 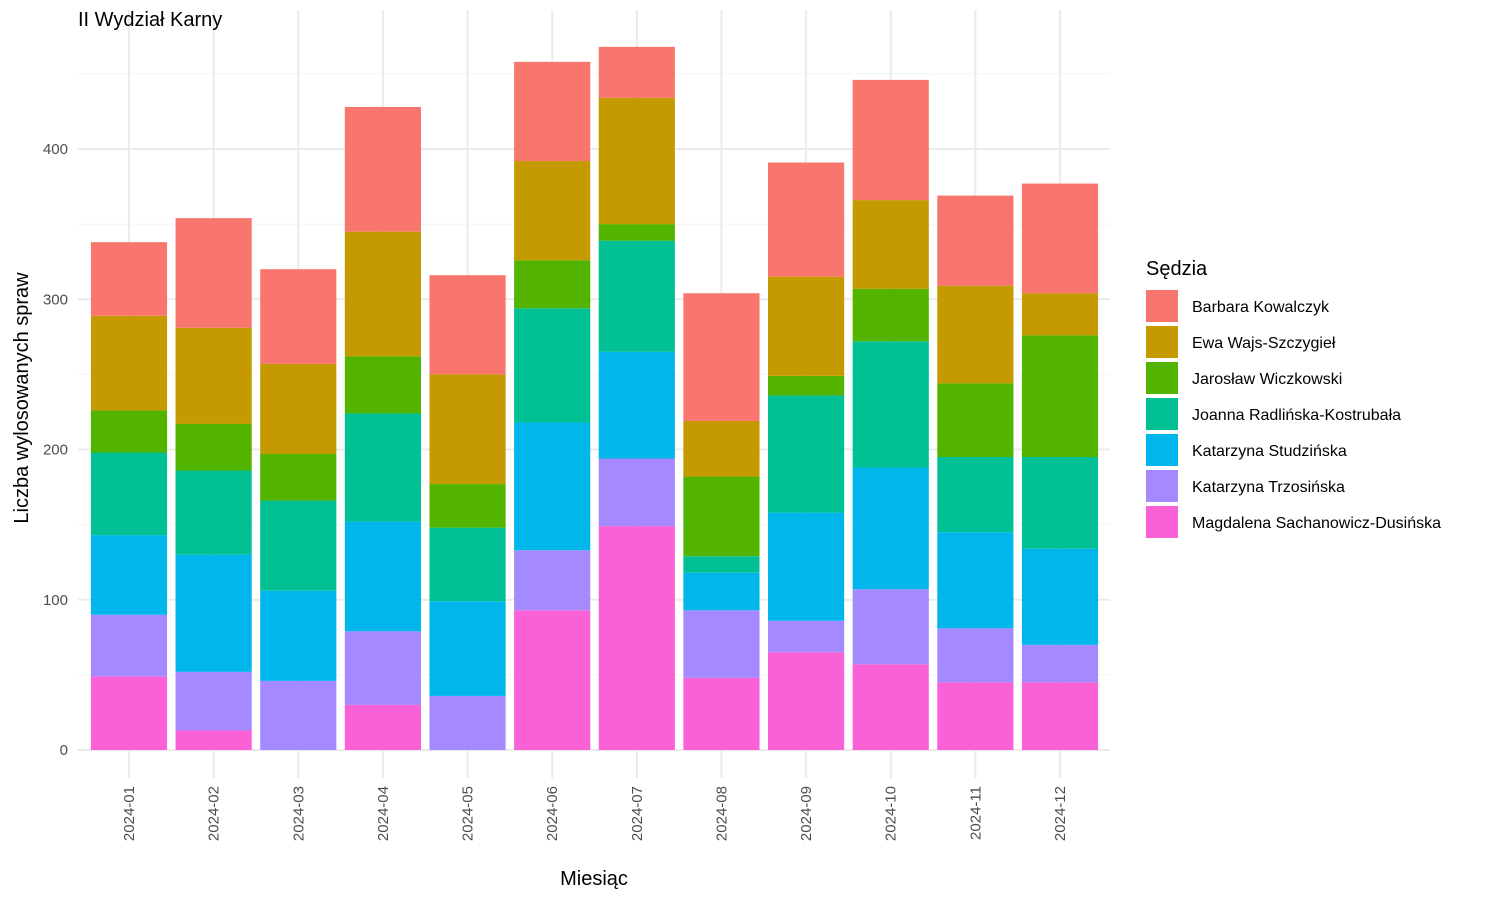 I want to click on x-tick-label: 2024-02, so click(x=214, y=813).